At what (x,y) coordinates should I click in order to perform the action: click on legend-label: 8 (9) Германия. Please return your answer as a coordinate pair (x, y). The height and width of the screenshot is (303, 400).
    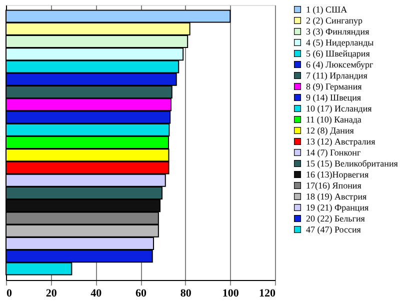
    Looking at the image, I should click on (334, 87).